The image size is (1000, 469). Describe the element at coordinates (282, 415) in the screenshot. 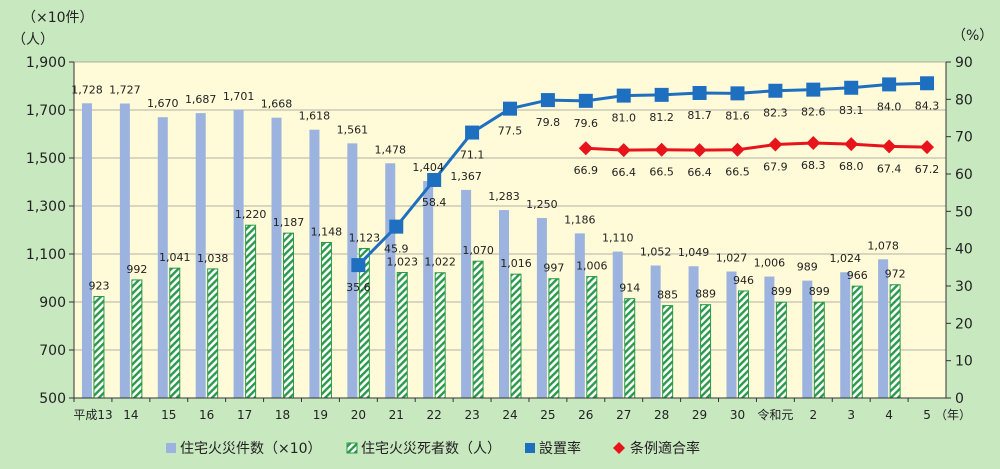

I see `x-tick-label: 18` at that location.